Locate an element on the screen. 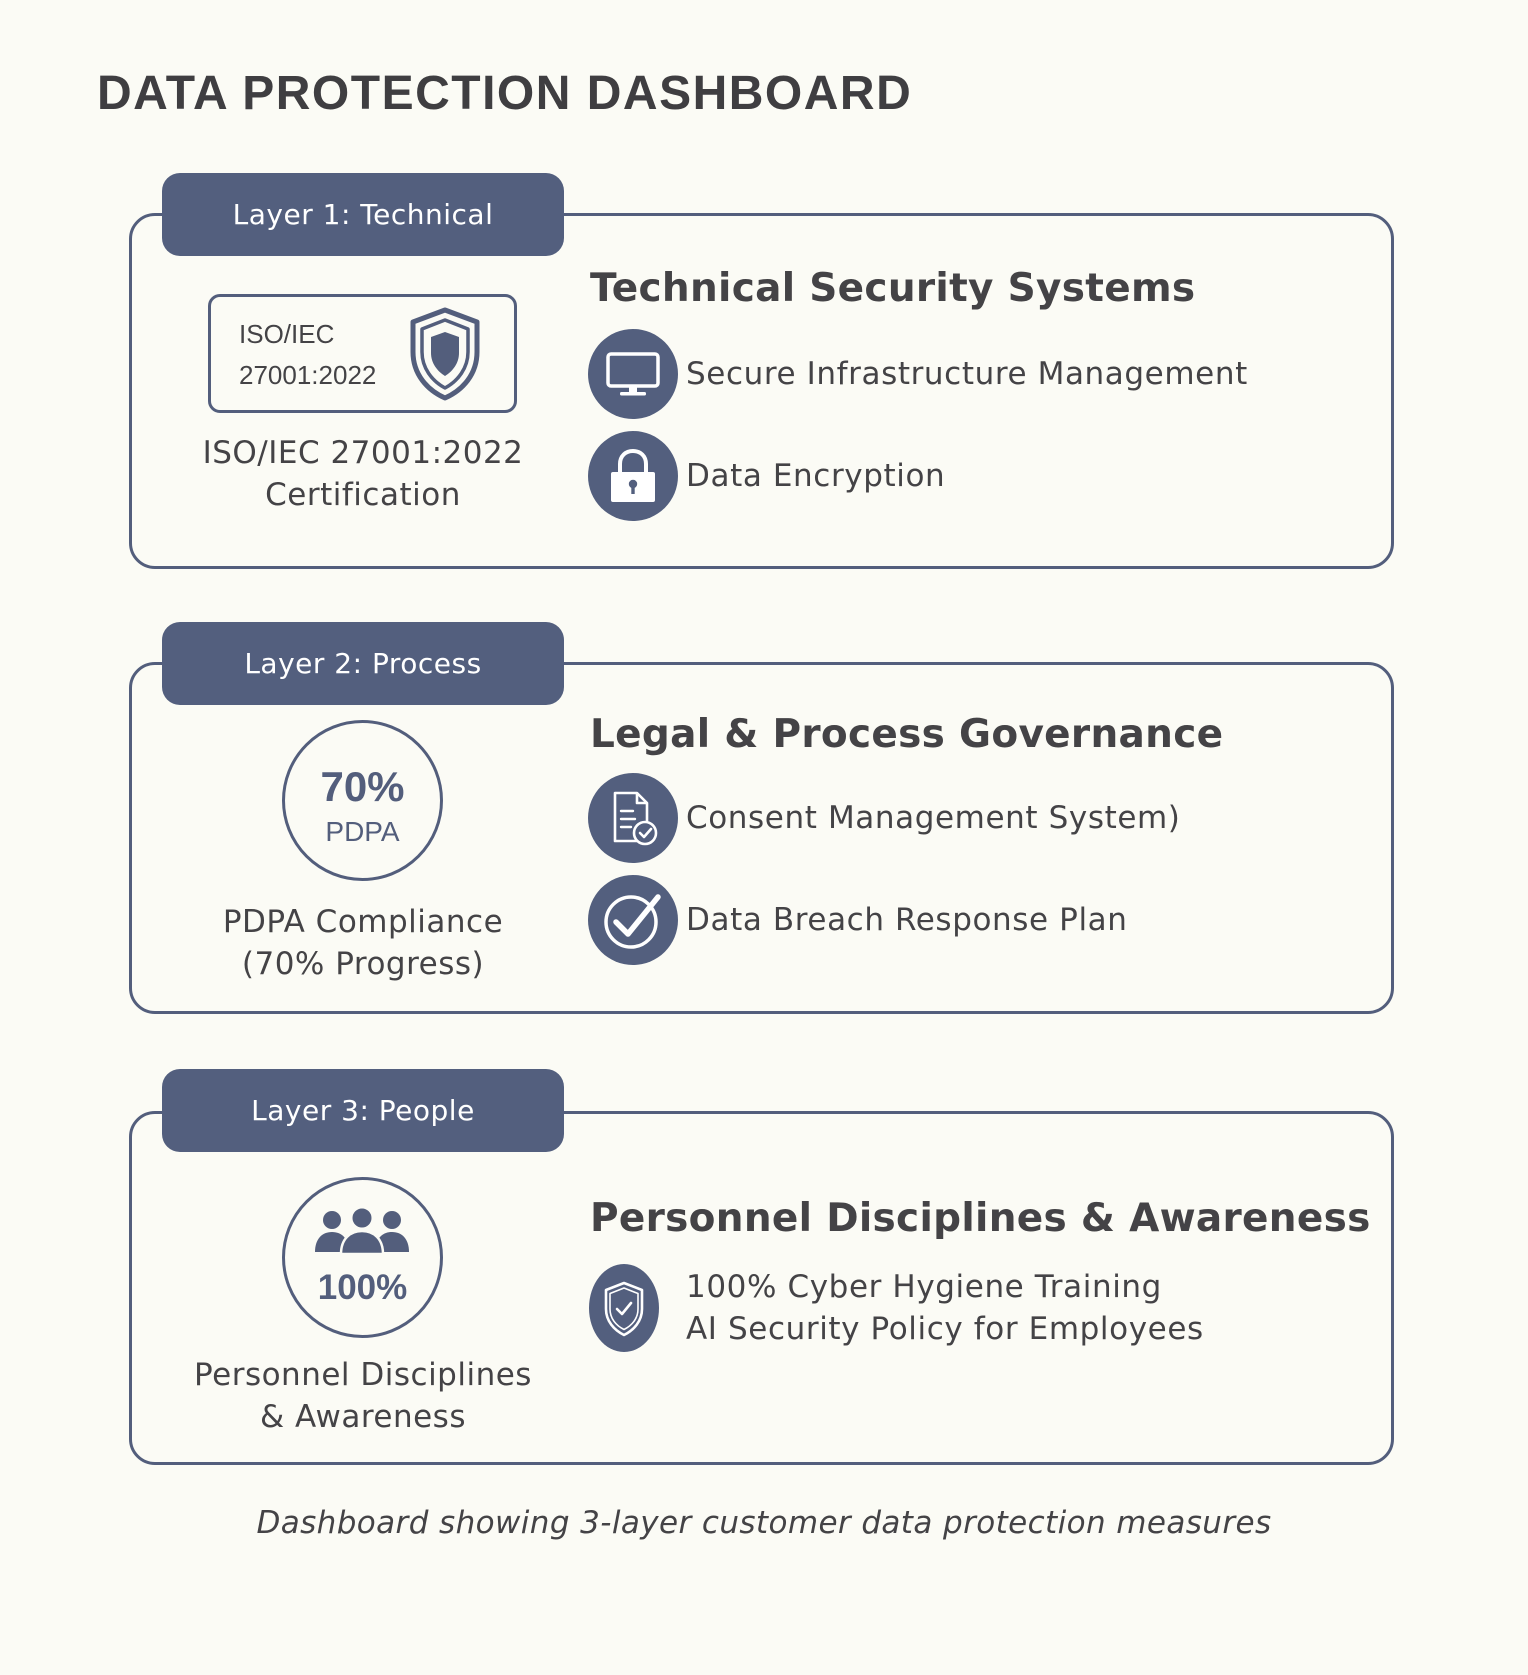 The height and width of the screenshot is (1675, 1528). people-caption-line2: & Awareness is located at coordinates (363, 1417).